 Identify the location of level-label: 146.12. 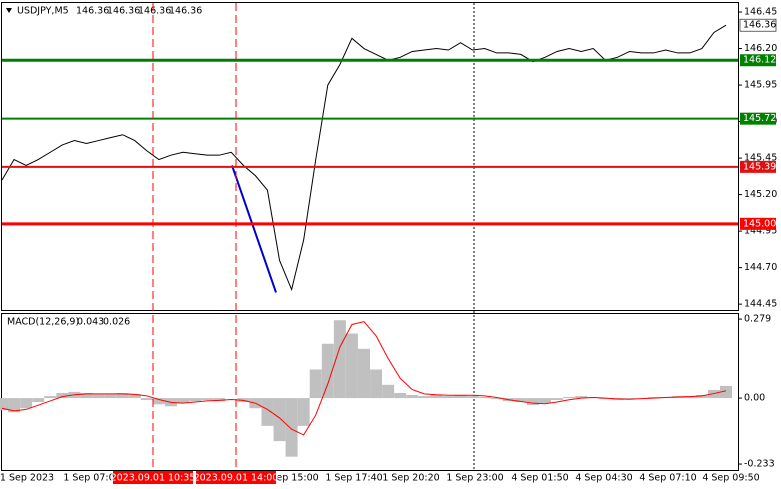
(759, 60).